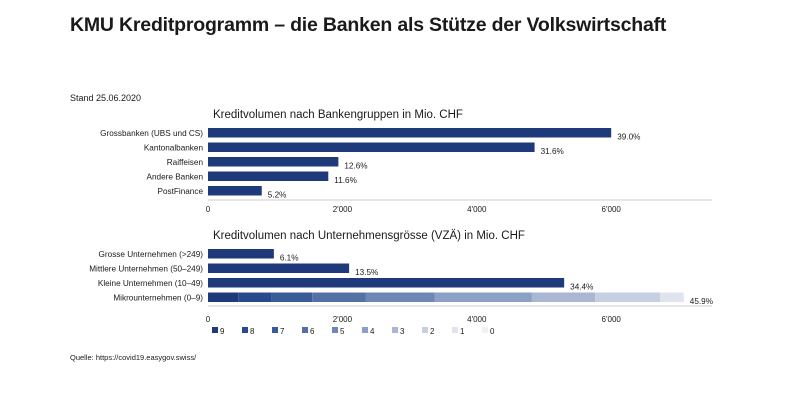 The height and width of the screenshot is (400, 800). I want to click on legend-label: 6, so click(312, 331).